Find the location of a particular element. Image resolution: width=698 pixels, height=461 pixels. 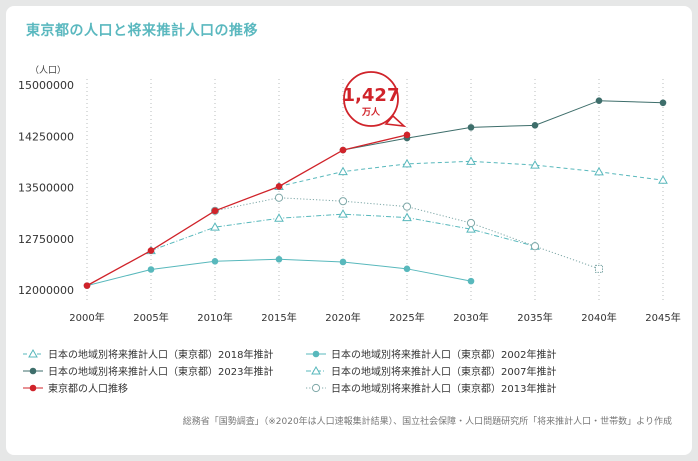

x-tick-label: 2005年 is located at coordinates (150, 317).